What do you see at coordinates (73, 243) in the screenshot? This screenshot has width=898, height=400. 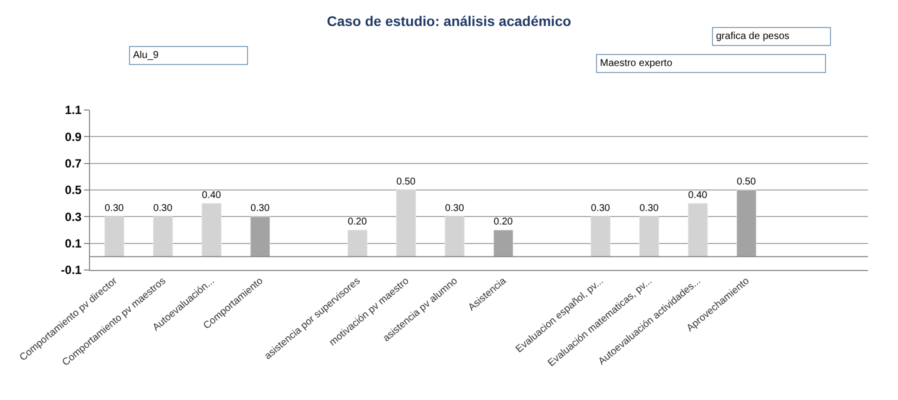 I see `y-tick-label: 0.1` at bounding box center [73, 243].